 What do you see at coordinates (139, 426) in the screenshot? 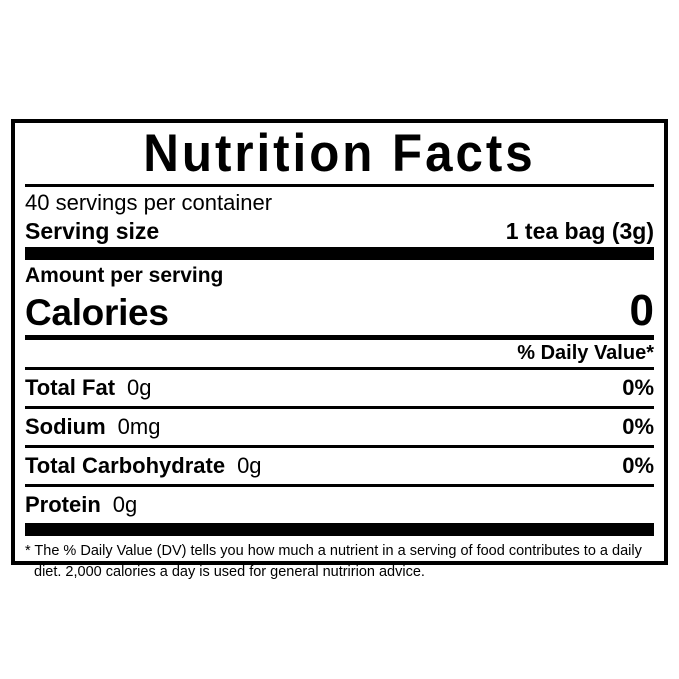
I see `nutrient-amount: 0mg` at bounding box center [139, 426].